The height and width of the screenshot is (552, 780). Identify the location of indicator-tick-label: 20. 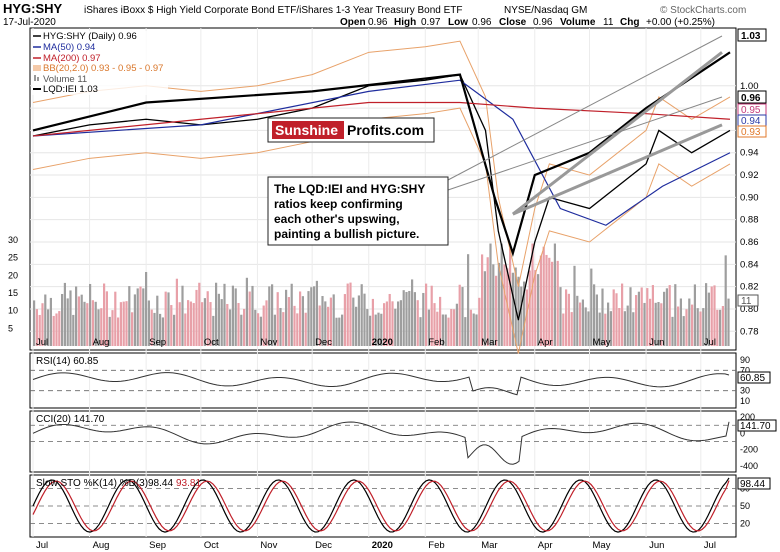
(745, 523).